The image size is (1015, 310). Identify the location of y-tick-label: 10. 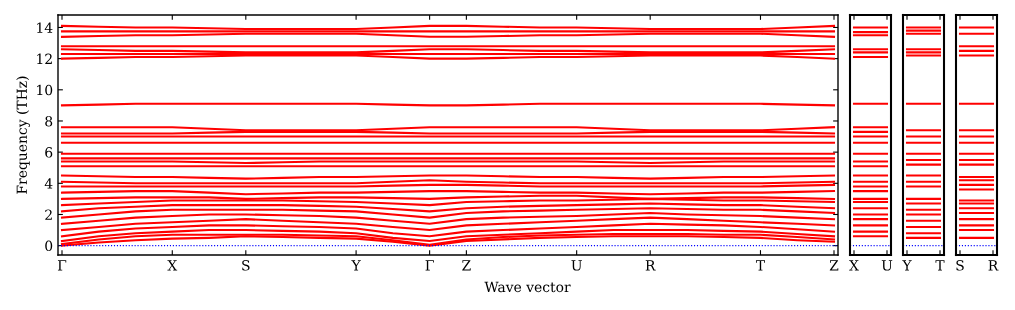
(45, 90).